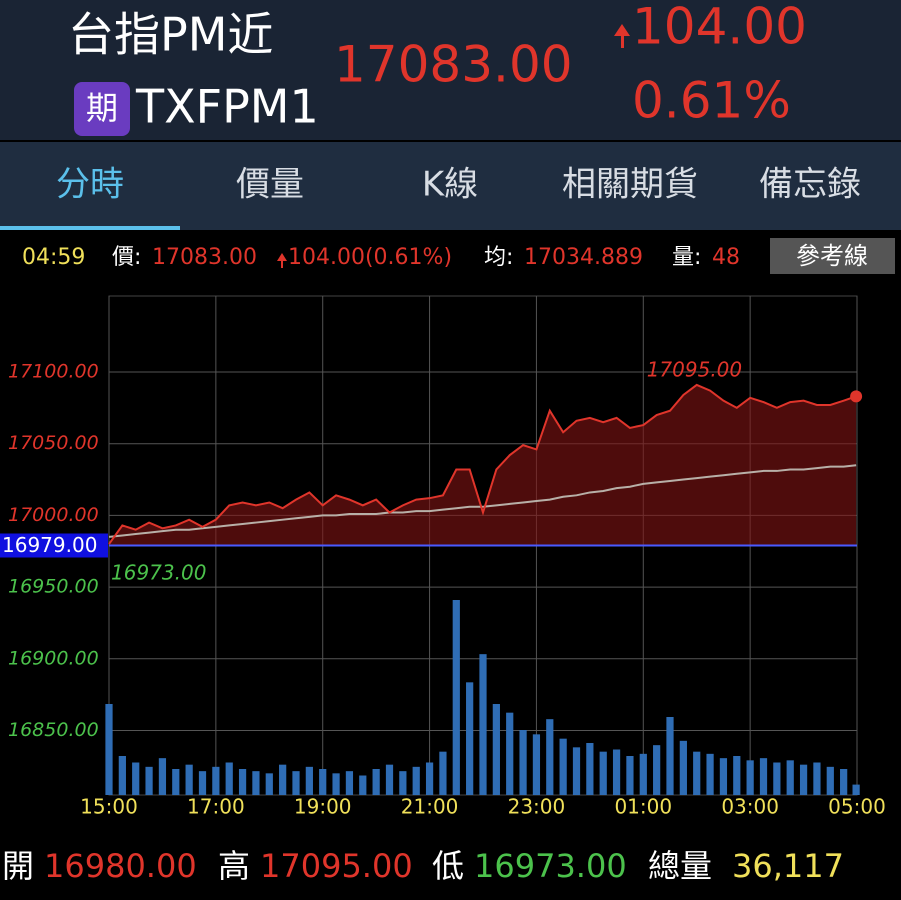  I want to click on badge: 期, so click(102, 108).